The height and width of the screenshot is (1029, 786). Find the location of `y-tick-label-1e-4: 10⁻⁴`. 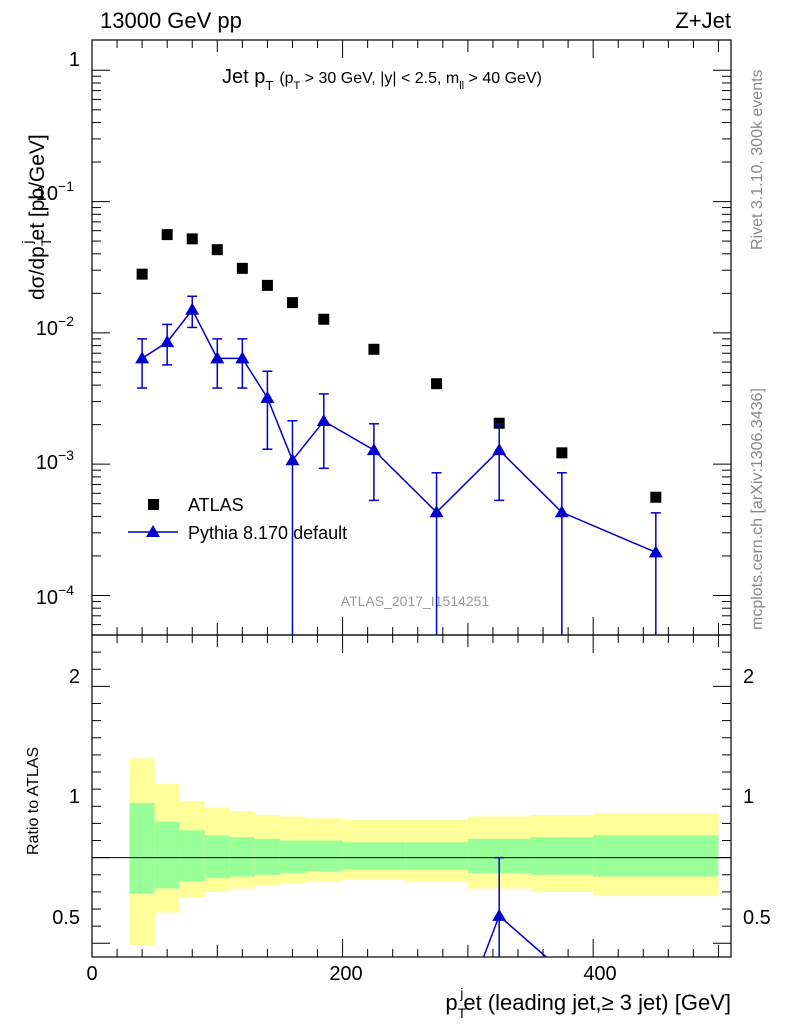

y-tick-label-1e-4: 10⁻⁴ is located at coordinates (55, 595).